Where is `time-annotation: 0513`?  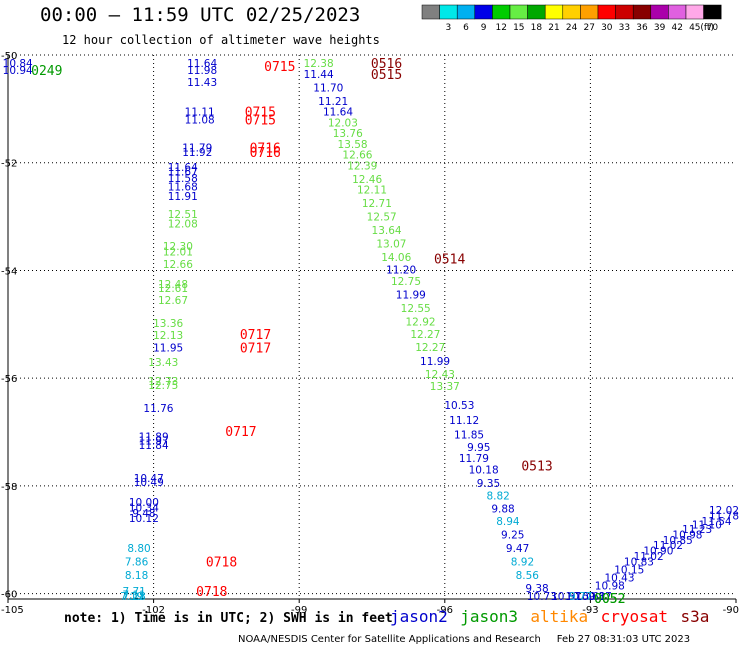
time-annotation: 0513 is located at coordinates (536, 466).